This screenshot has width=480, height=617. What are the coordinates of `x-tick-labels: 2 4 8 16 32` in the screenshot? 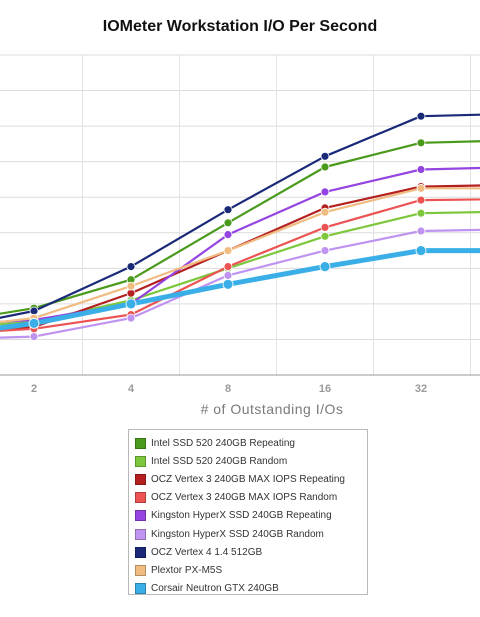 It's located at (229, 389).